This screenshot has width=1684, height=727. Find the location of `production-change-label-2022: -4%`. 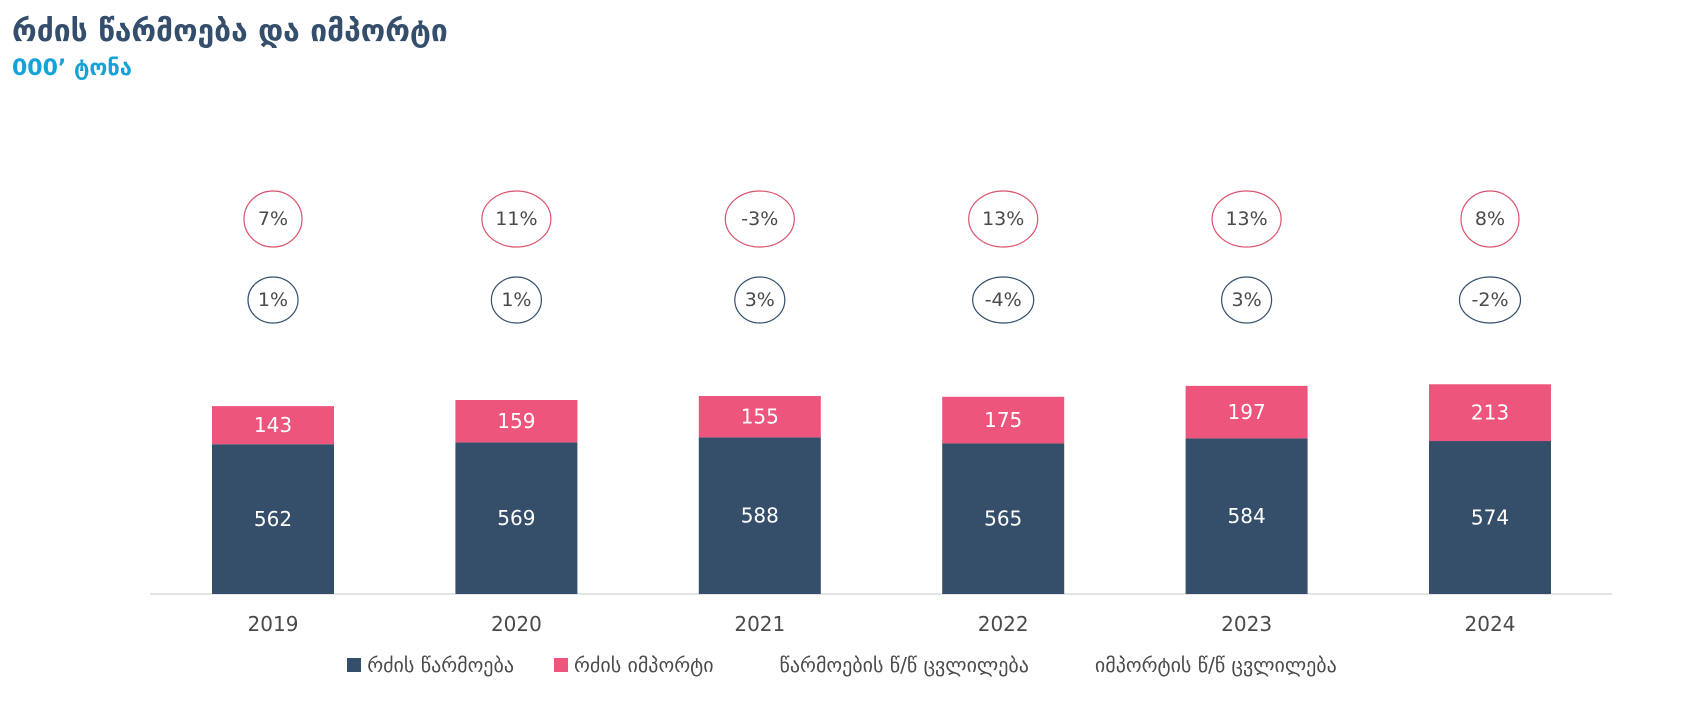

production-change-label-2022: -4% is located at coordinates (1003, 300).